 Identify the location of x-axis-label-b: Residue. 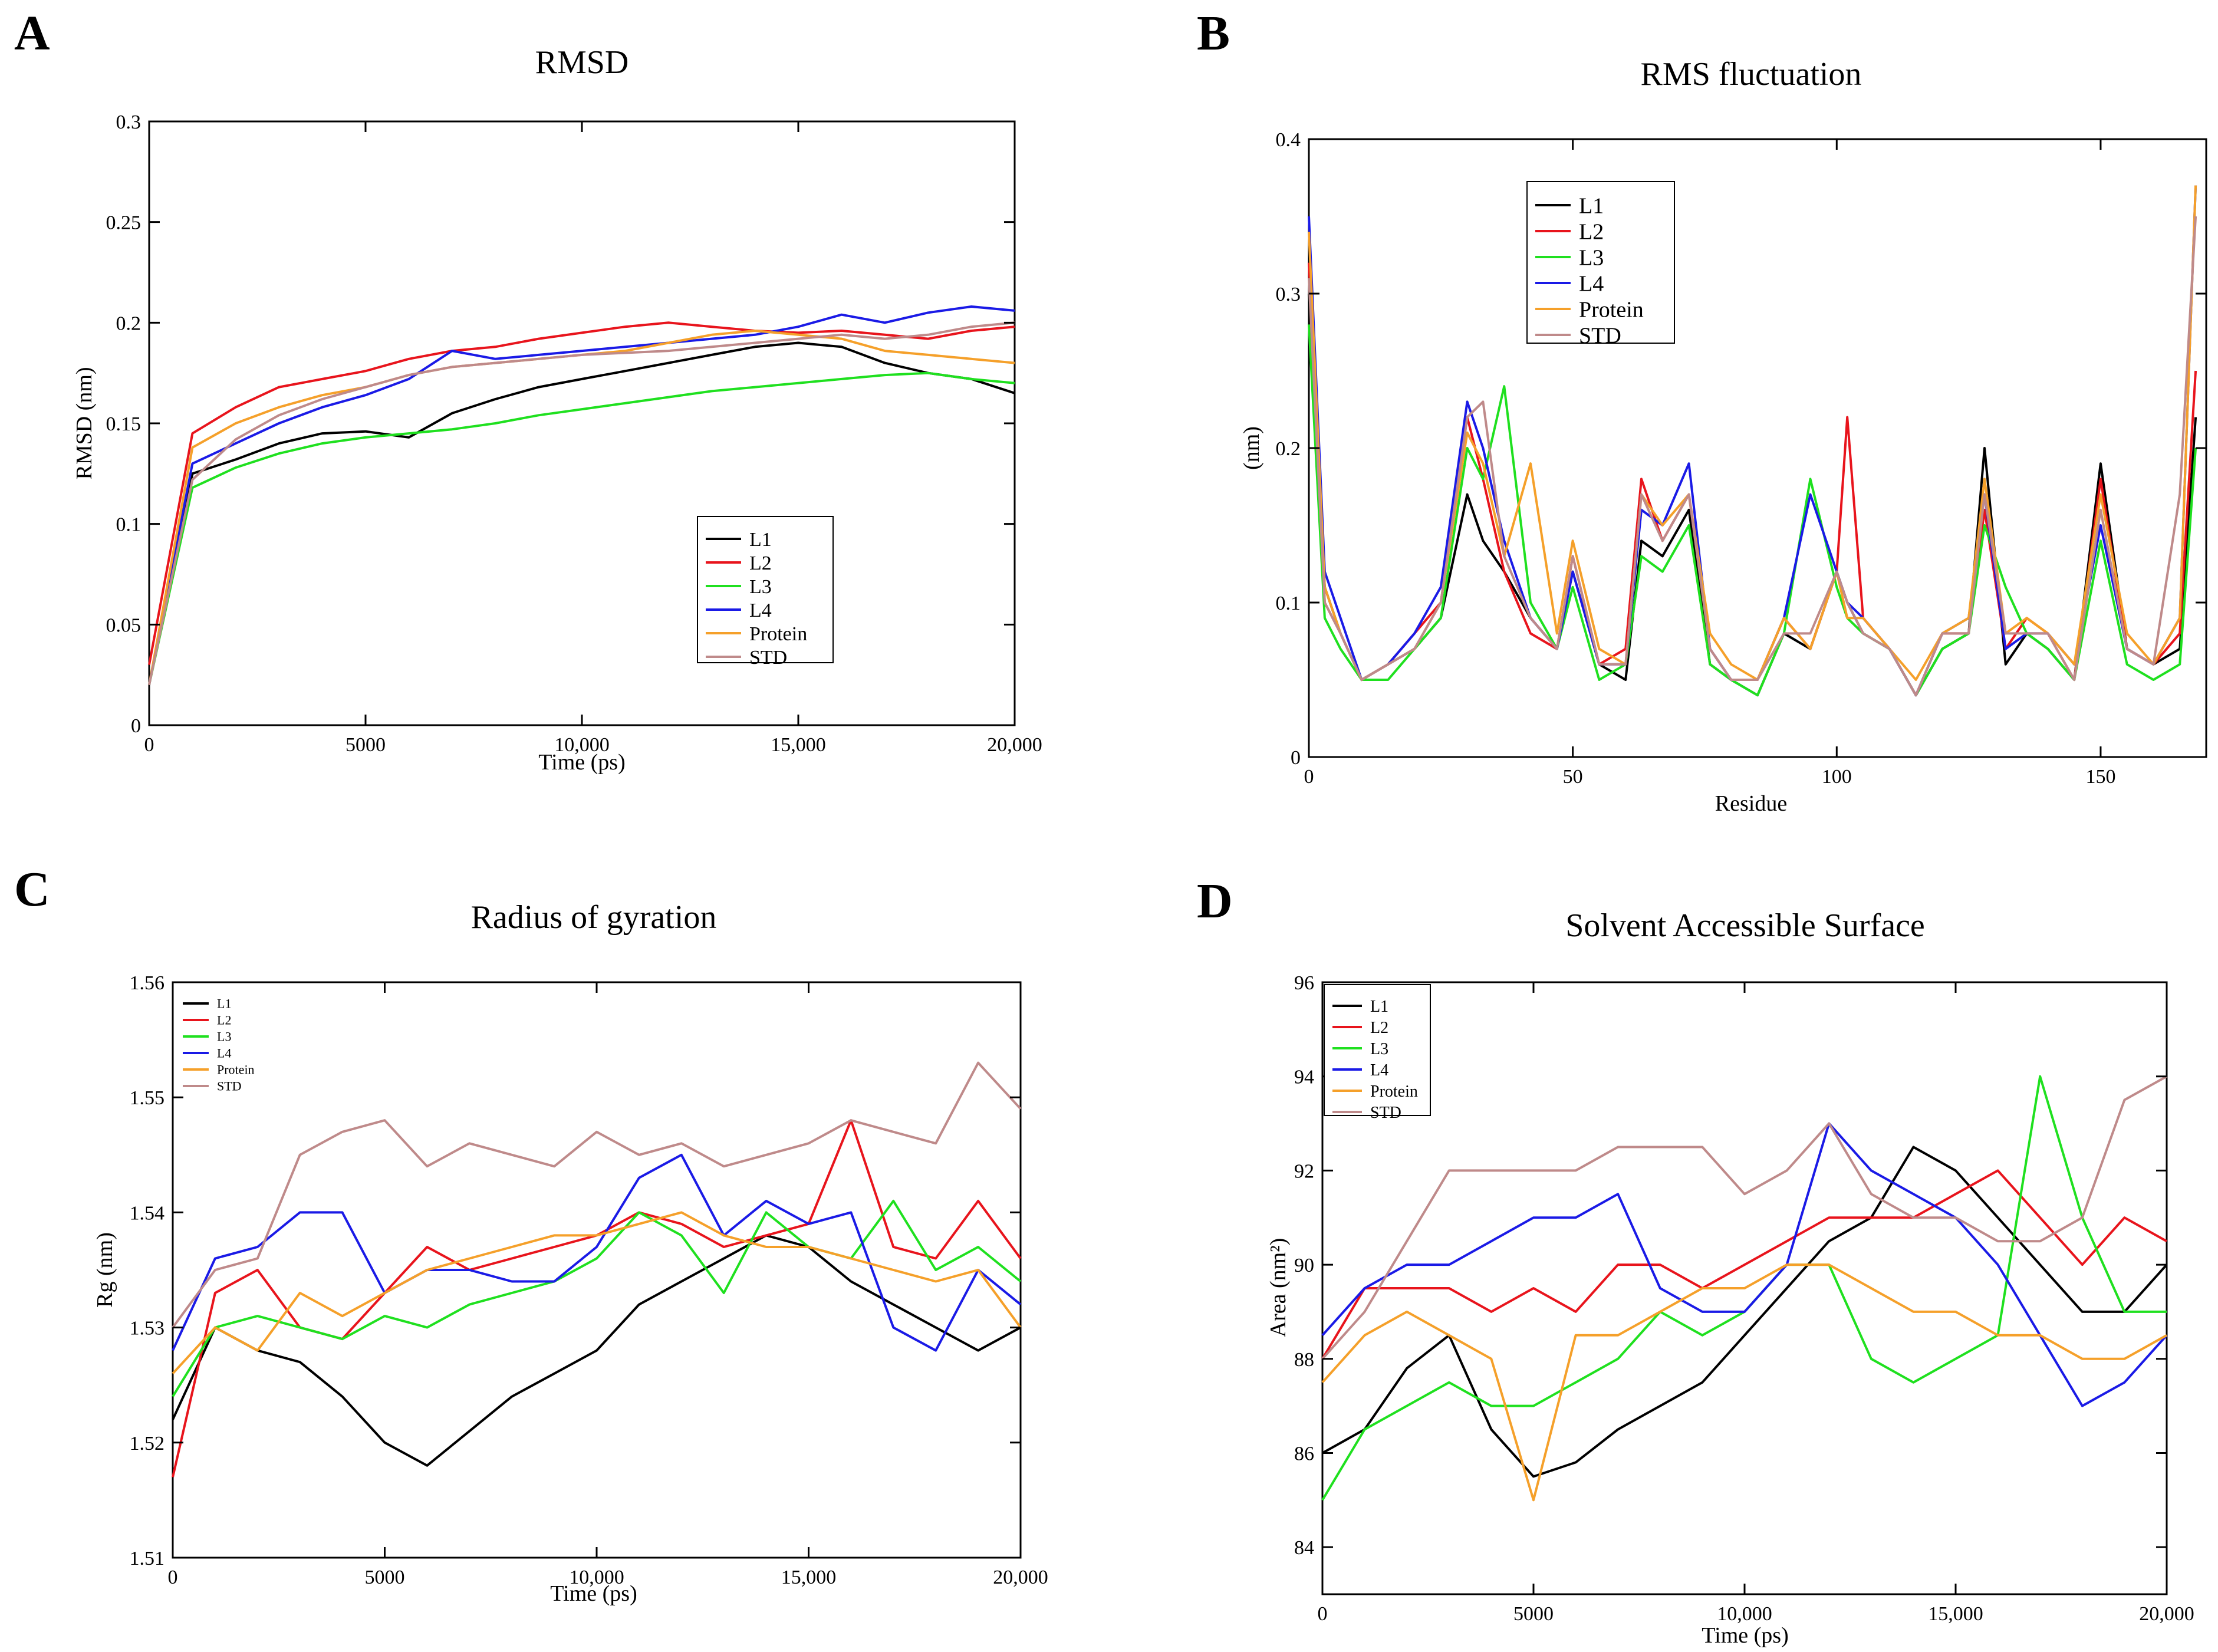
(1751, 803).